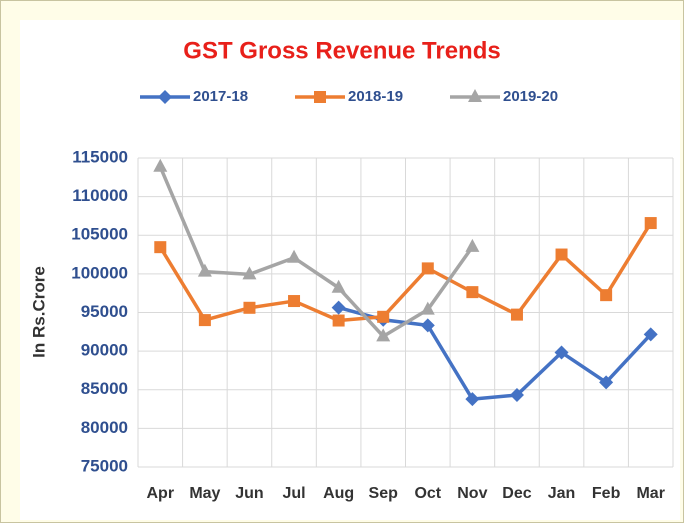 The width and height of the screenshot is (684, 523). I want to click on x-tick-label: Mar, so click(650, 493).